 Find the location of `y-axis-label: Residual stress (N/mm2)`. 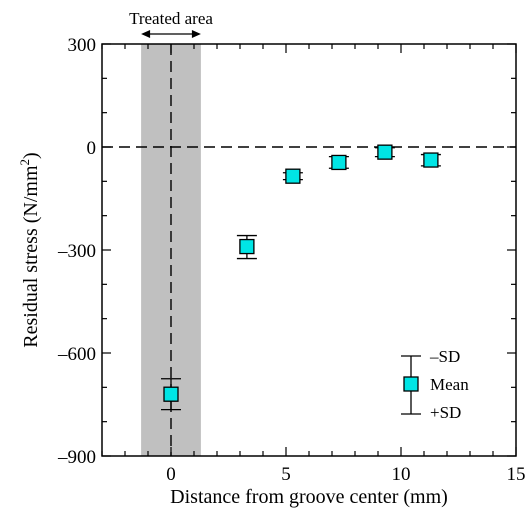

y-axis-label: Residual stress (N/mm2) is located at coordinates (29, 249).